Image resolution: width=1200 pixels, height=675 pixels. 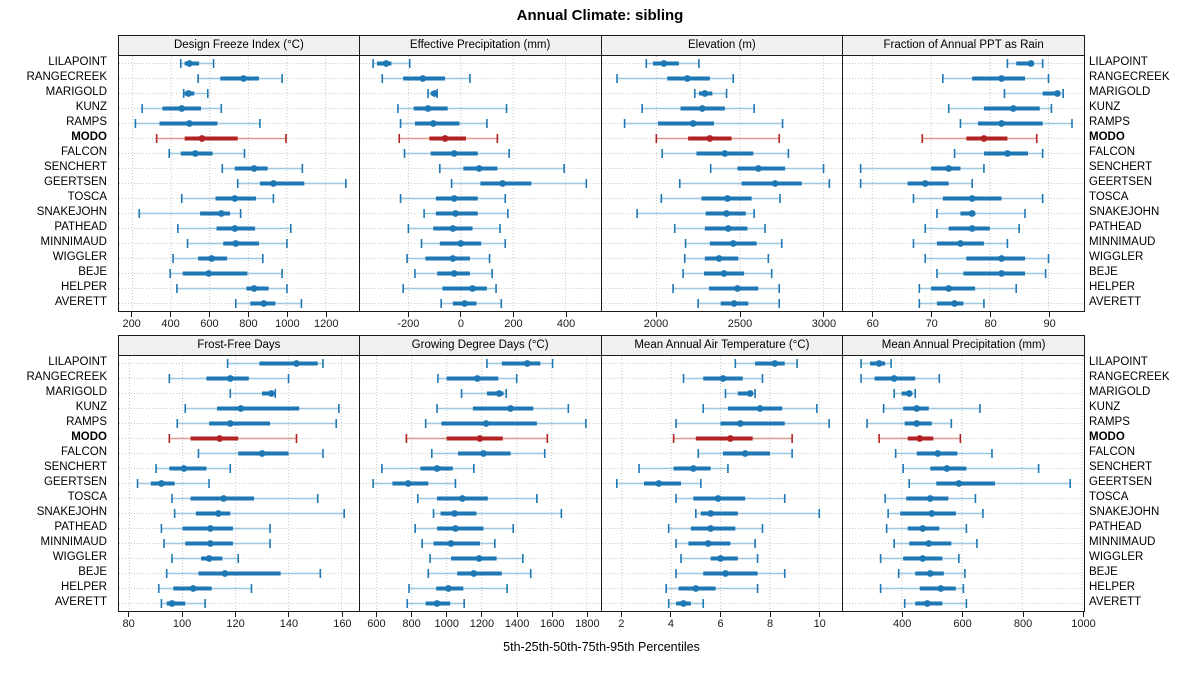 I want to click on station-label-tosca: TOSCA, so click(x=87, y=197).